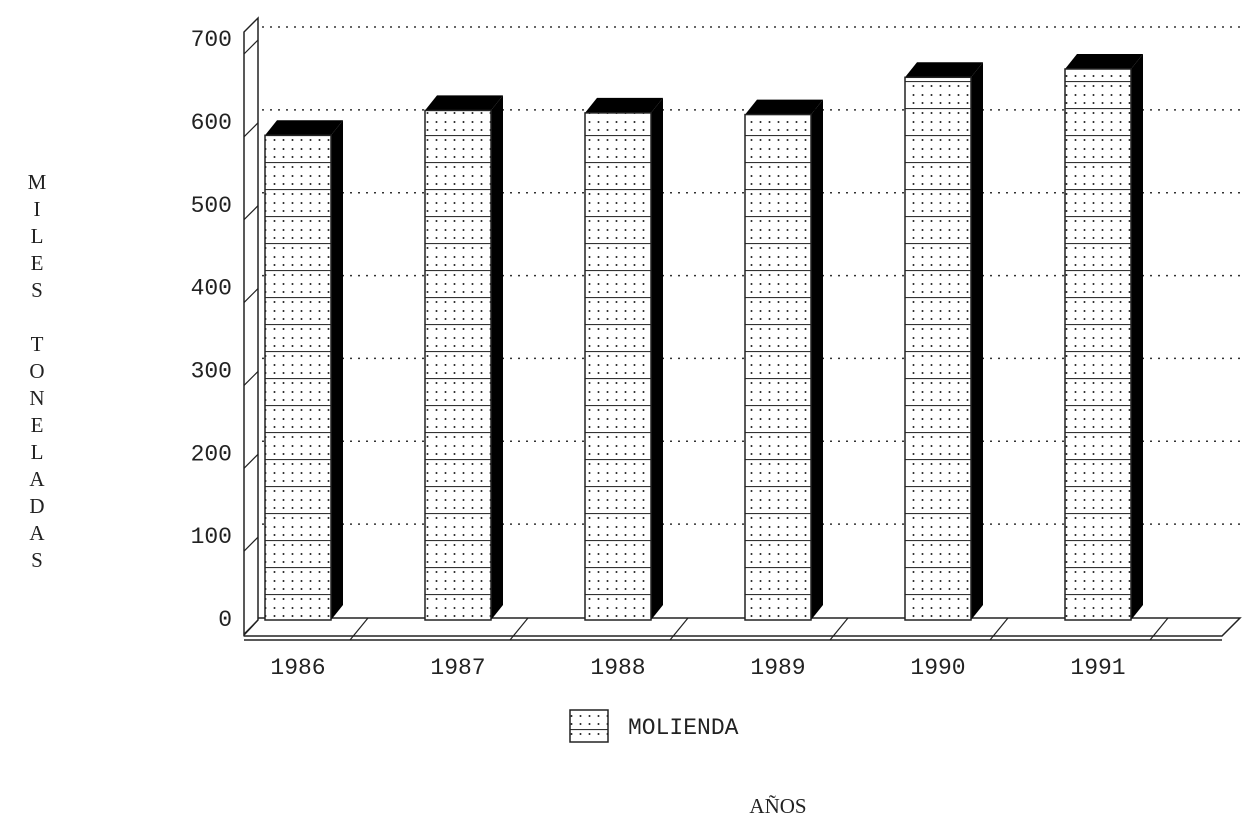 This screenshot has width=1243, height=821. What do you see at coordinates (777, 668) in the screenshot?
I see `x-tick-label: 1989` at bounding box center [777, 668].